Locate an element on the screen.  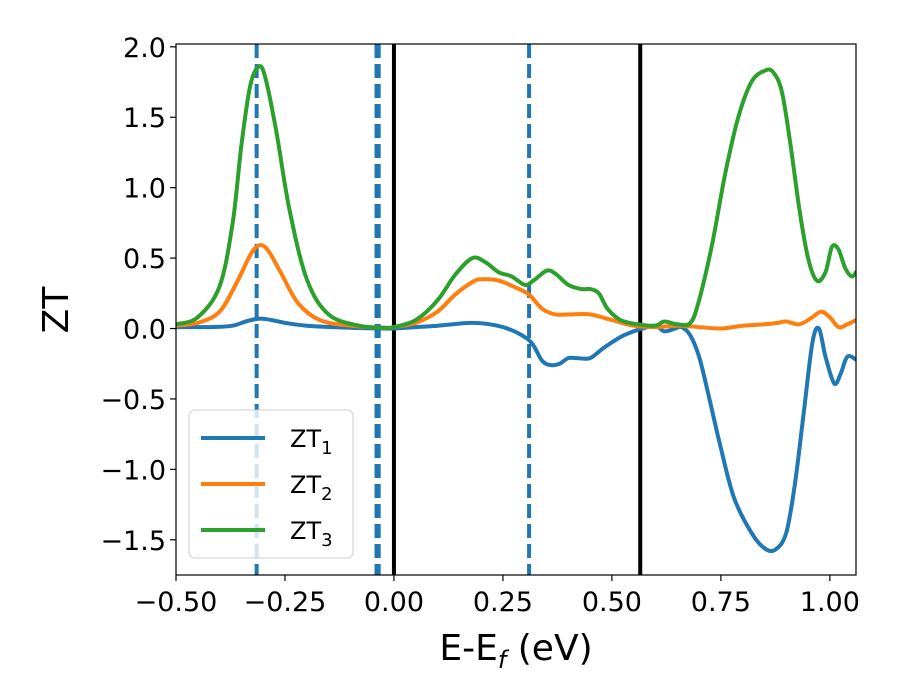
y-axis: −1.5 −1.0 −0.5 0.0 0.5 1.0 1.5 2.0 is located at coordinates (138, 295).